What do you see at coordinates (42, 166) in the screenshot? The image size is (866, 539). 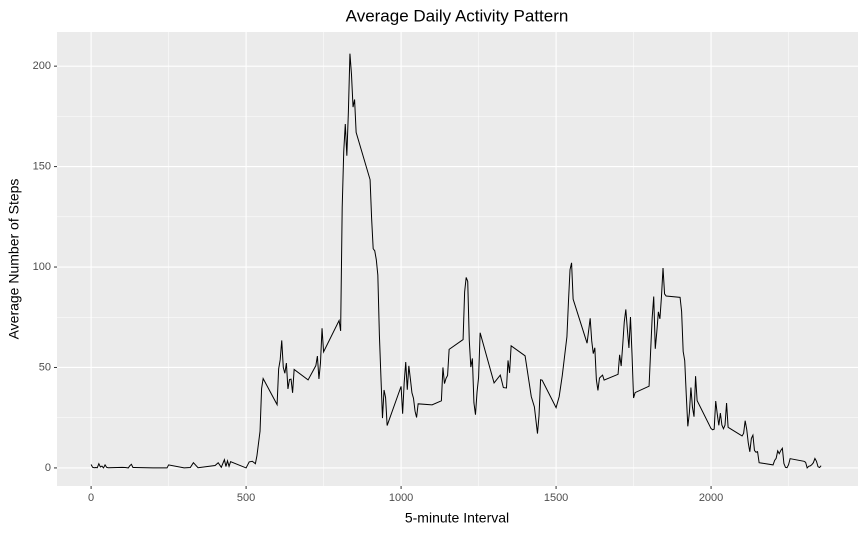 I see `y-tick-label: 150` at bounding box center [42, 166].